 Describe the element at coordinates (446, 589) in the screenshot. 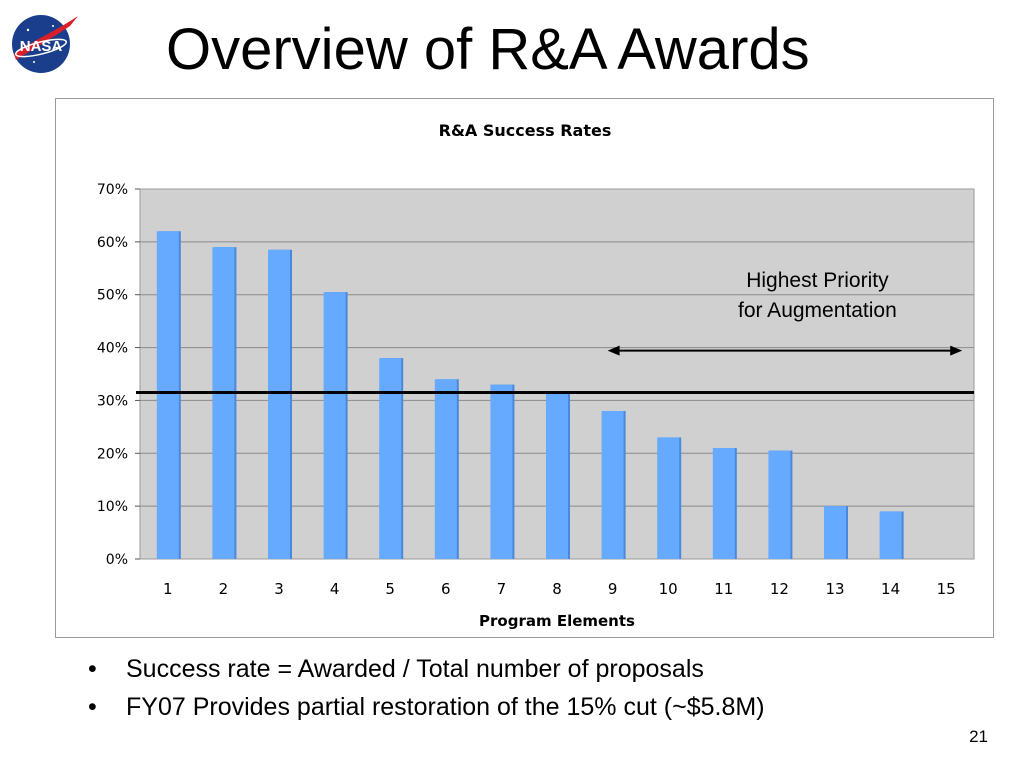

I see `x-tick-label: 6` at that location.